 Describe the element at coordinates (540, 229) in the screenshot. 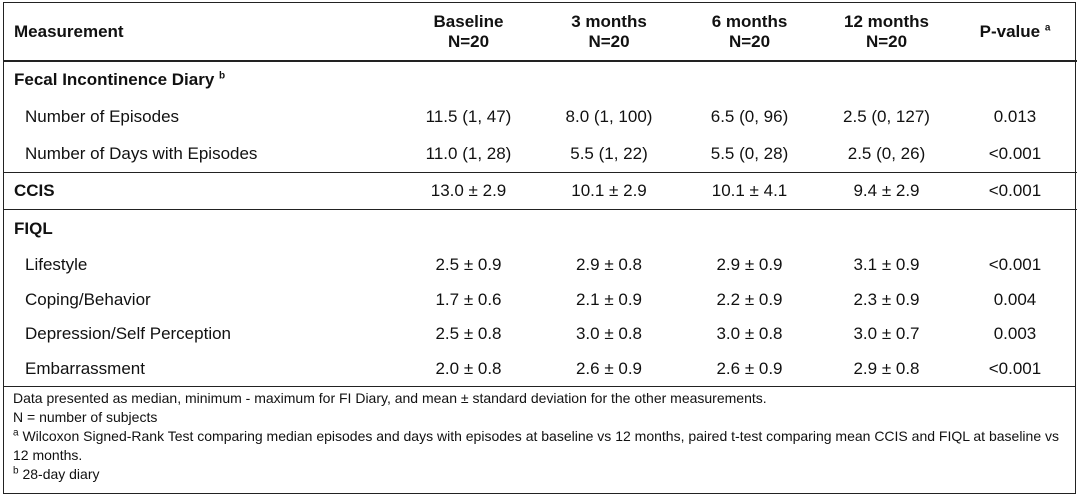

I see `section-fiql-heading: FIQL` at that location.